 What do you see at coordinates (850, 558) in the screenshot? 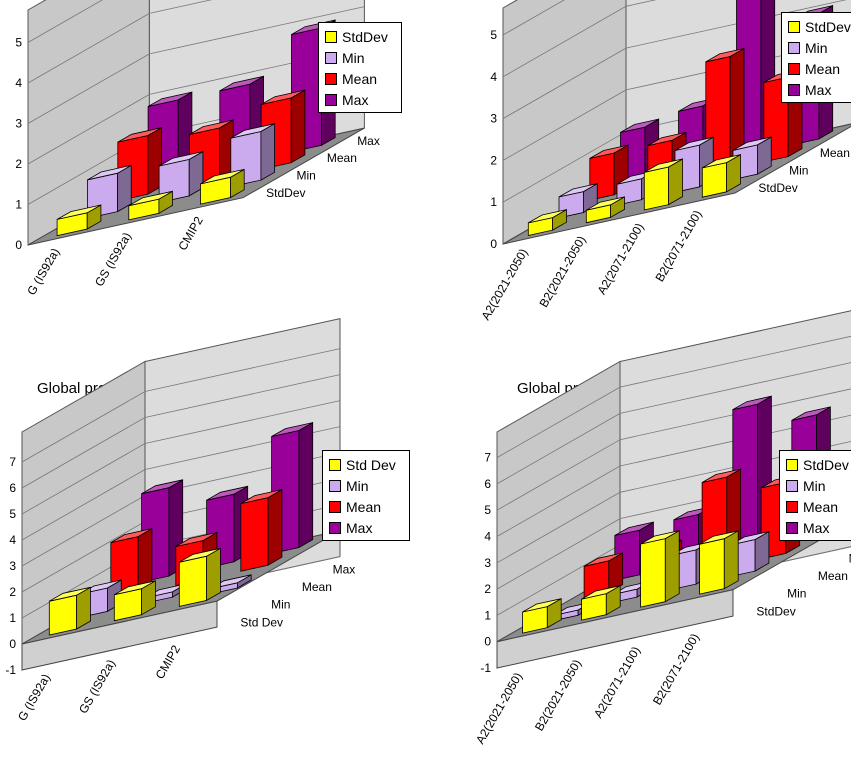
I see `depth-label: Max` at bounding box center [850, 558].